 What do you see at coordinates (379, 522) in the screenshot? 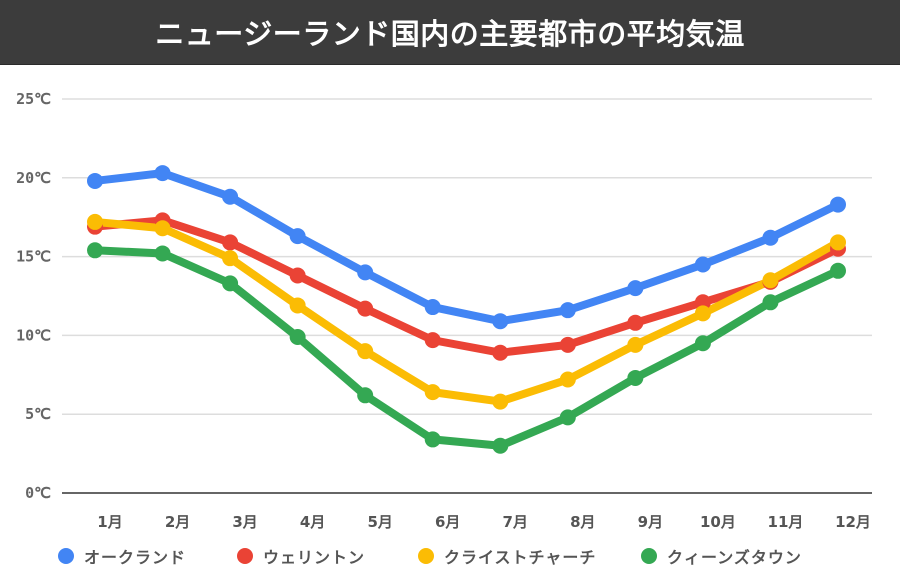
I see `x-tick-label: 5月` at bounding box center [379, 522].